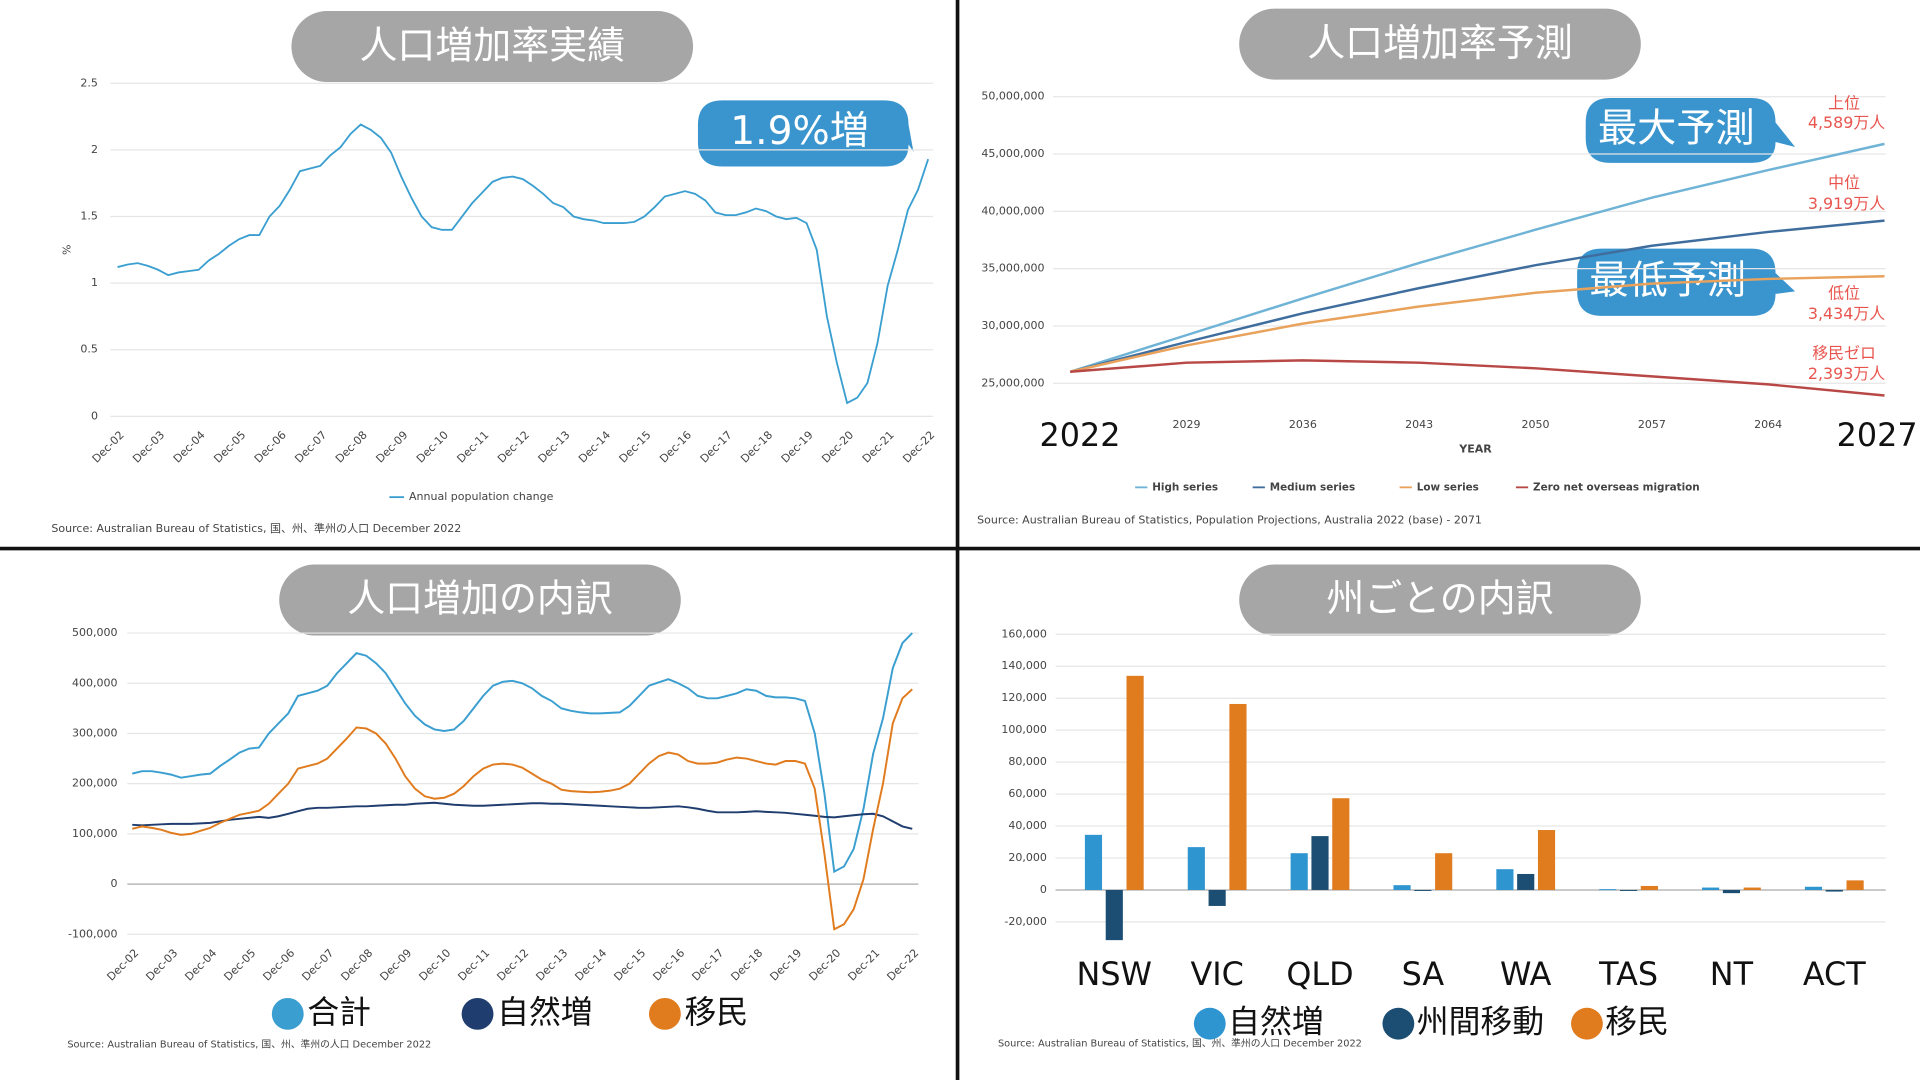  Describe the element at coordinates (1027, 825) in the screenshot. I see `y-tick-label: 40,000` at that location.